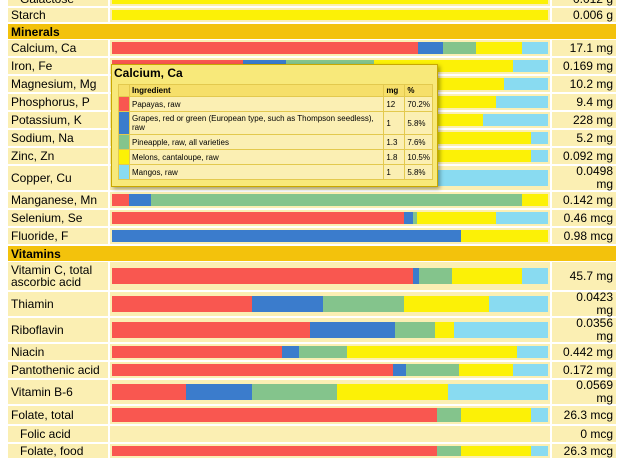 This screenshot has height=471, width=629. I want to click on nutrient-row: Galactose 0.012 g, so click(312, 3).